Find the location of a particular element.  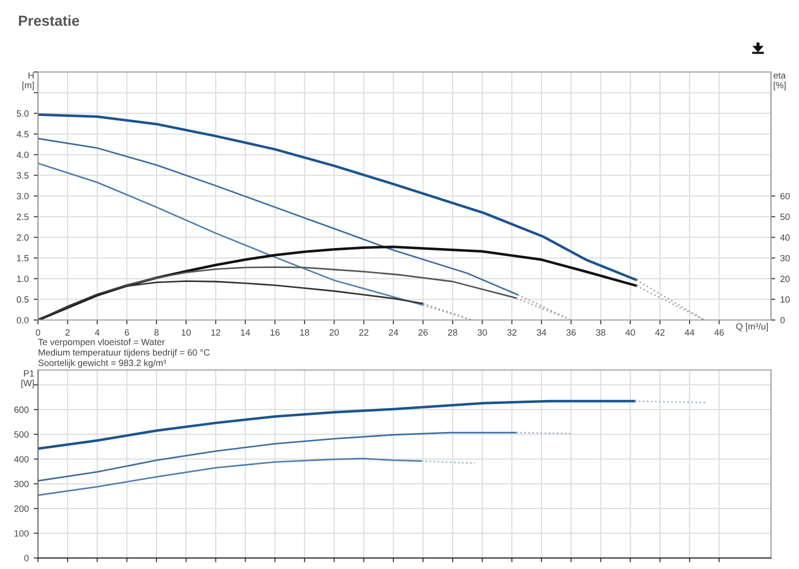

text: Te verpompen vloeistof = Water is located at coordinates (101, 343).